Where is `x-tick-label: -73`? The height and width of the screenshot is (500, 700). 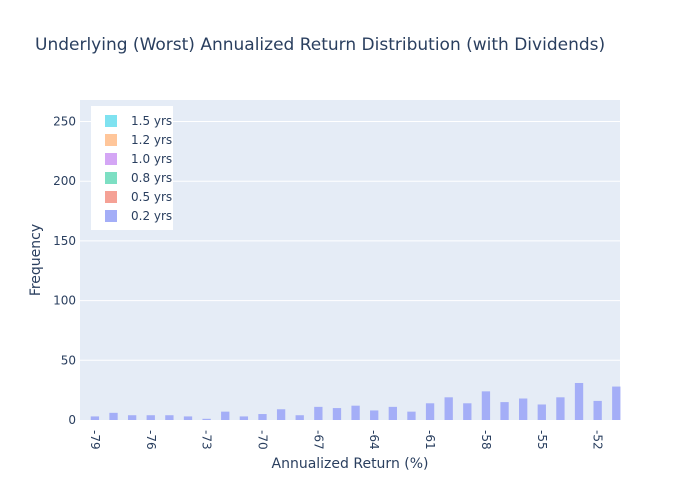
x-tick-label: -73 is located at coordinates (207, 440).